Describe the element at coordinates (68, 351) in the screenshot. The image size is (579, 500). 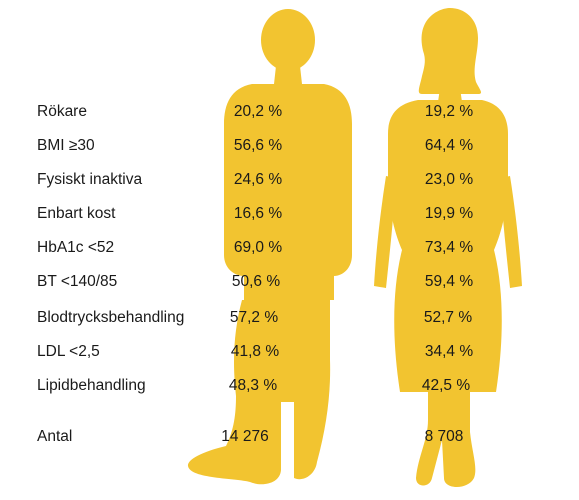
I see `row-label-ldl: LDL <2,5` at that location.